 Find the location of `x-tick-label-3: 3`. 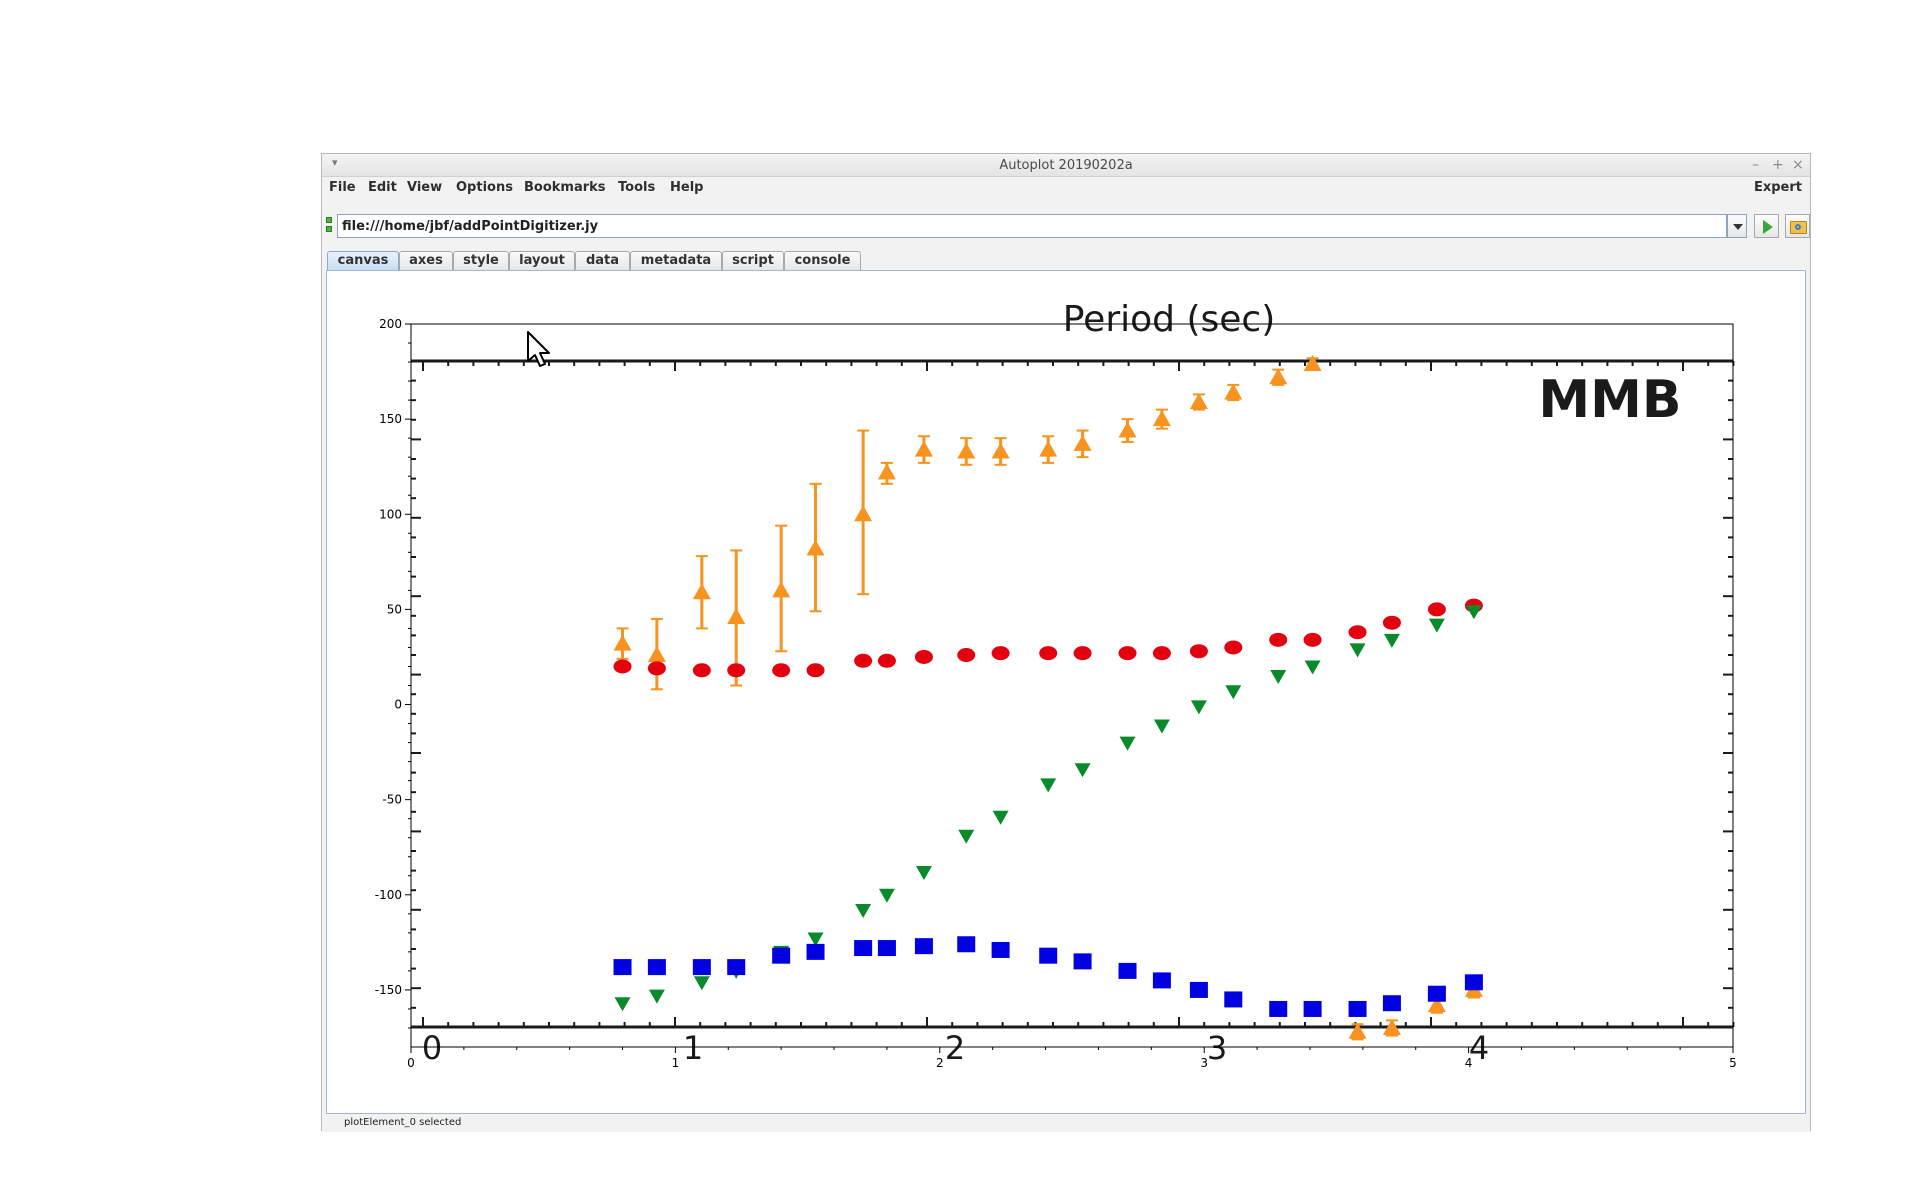

x-tick-label-3: 3 is located at coordinates (1204, 1063).